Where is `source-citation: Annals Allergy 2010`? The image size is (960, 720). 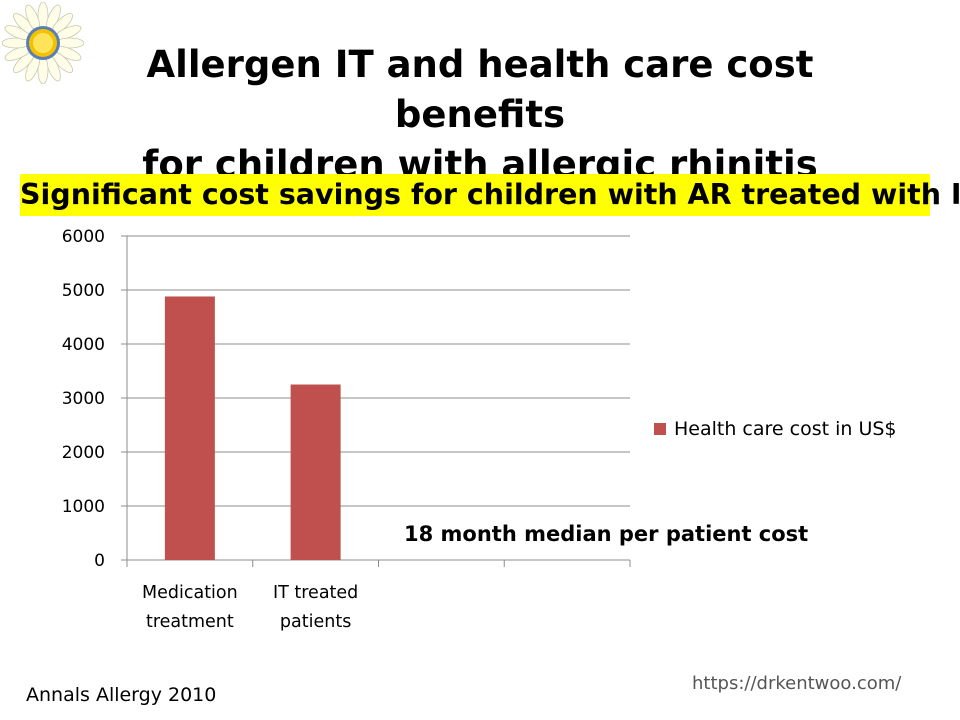 source-citation: Annals Allergy 2010 is located at coordinates (121, 695).